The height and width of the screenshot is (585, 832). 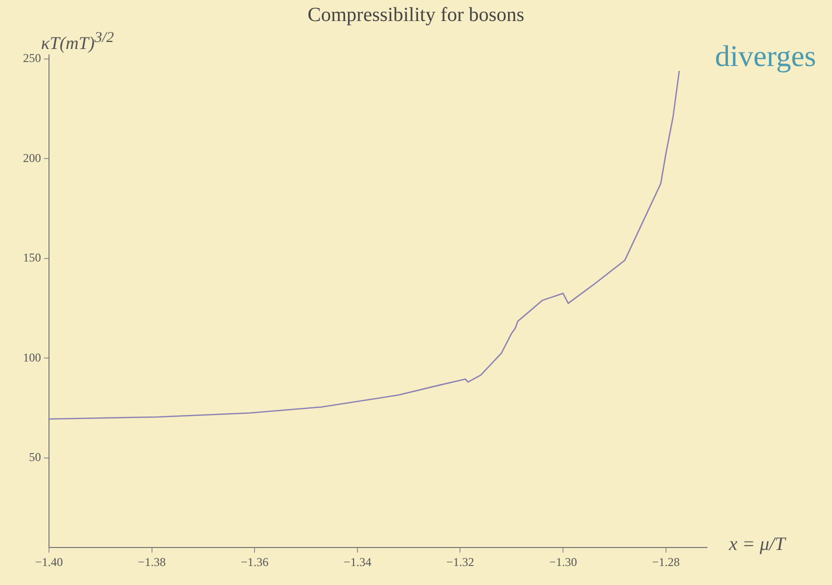 I want to click on x-tick-label: −1.34, so click(x=358, y=561).